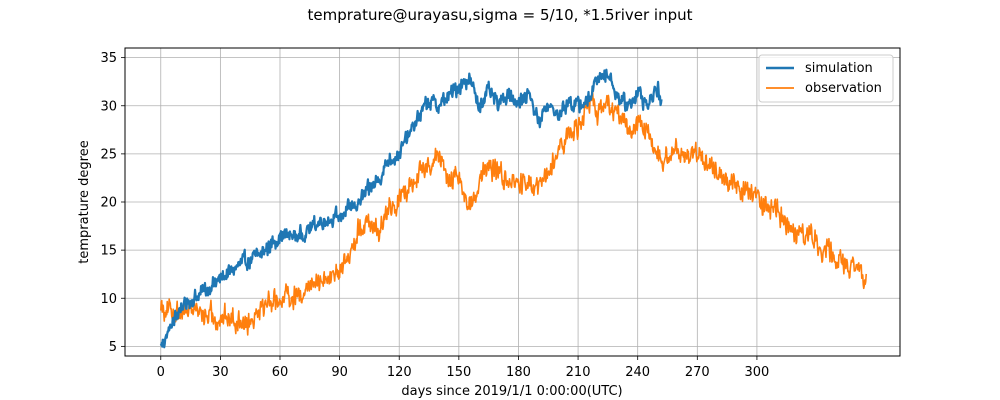  Describe the element at coordinates (220, 372) in the screenshot. I see `x-tick-label: 30` at that location.